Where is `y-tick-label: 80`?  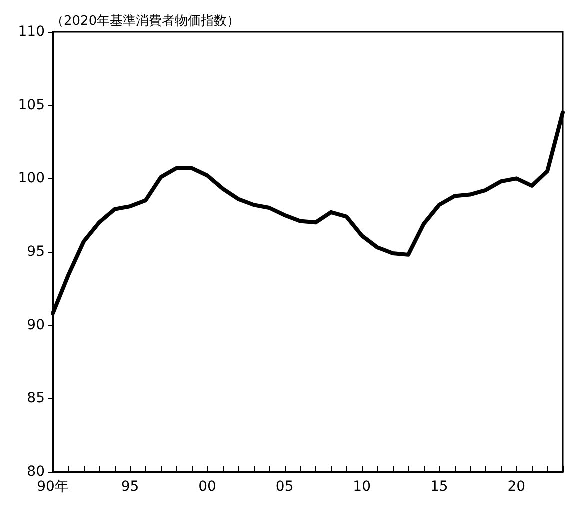
y-tick-label: 80 is located at coordinates (36, 472).